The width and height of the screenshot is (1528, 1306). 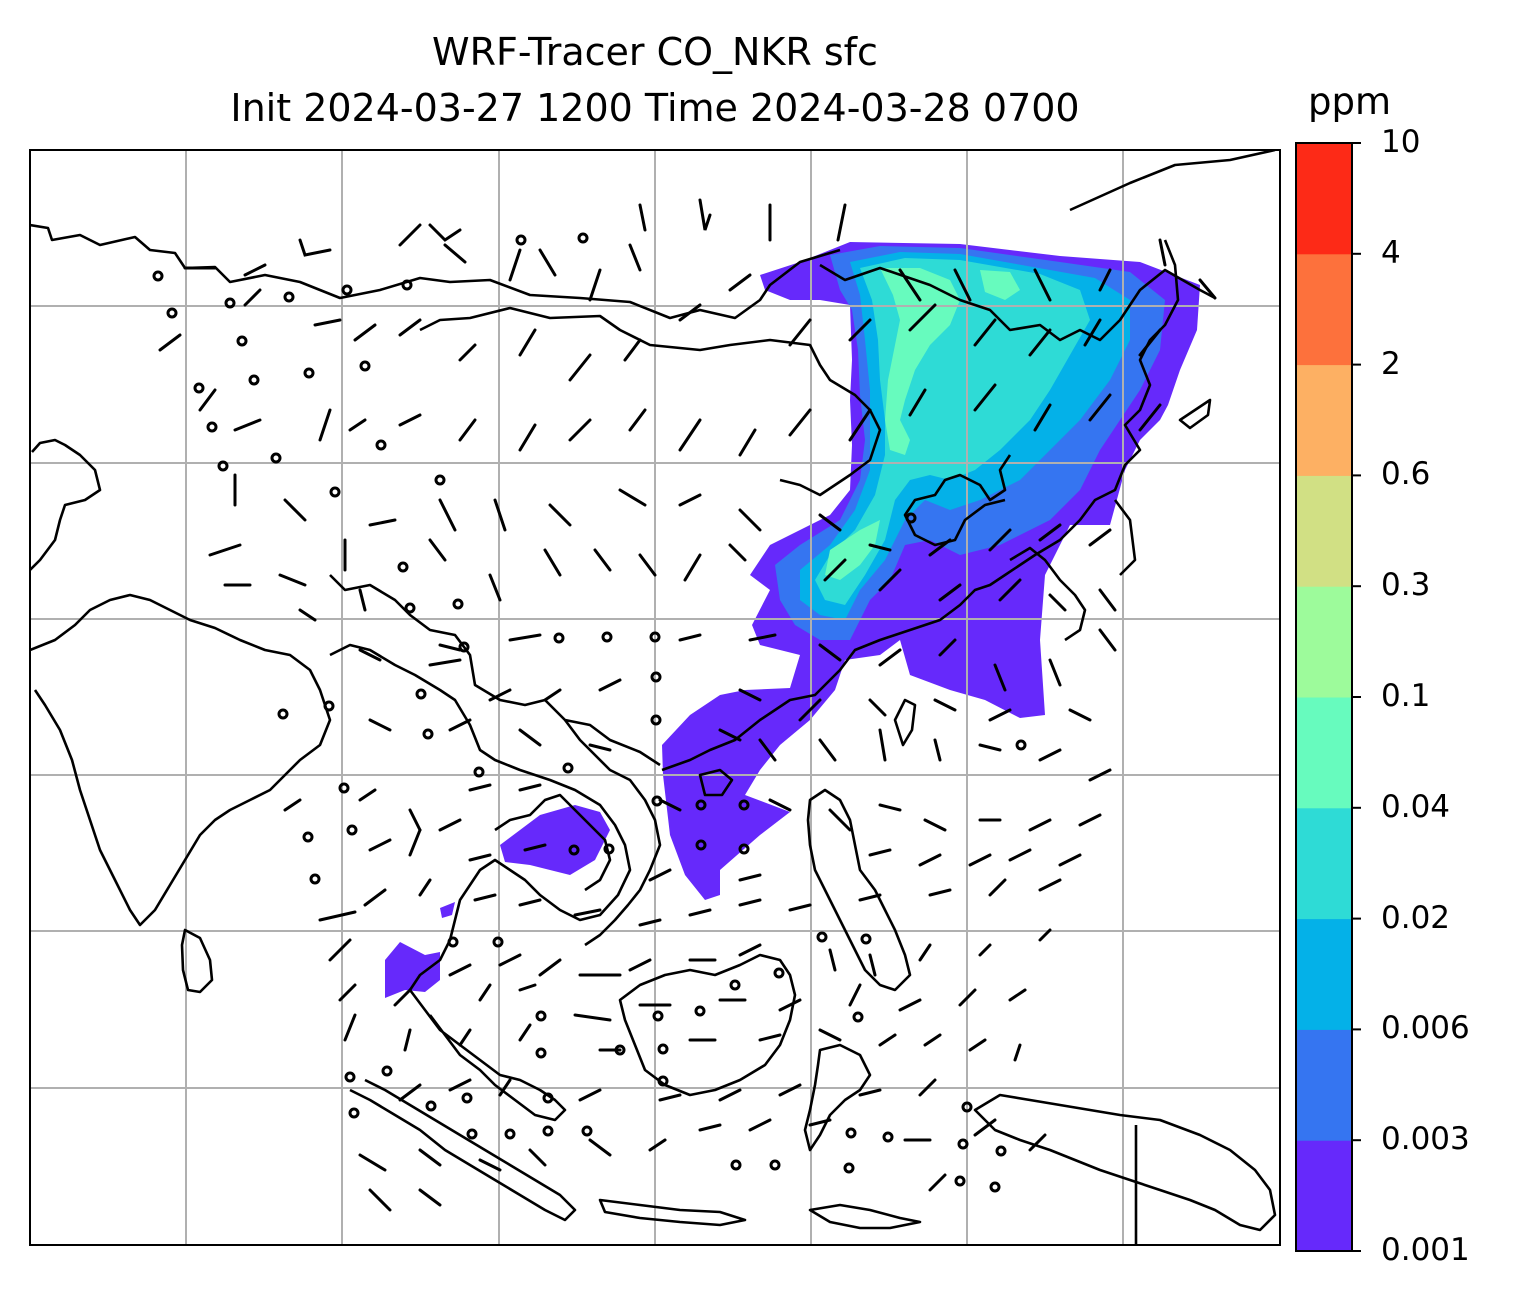 What do you see at coordinates (905, 722) in the screenshot?
I see `taiwan` at bounding box center [905, 722].